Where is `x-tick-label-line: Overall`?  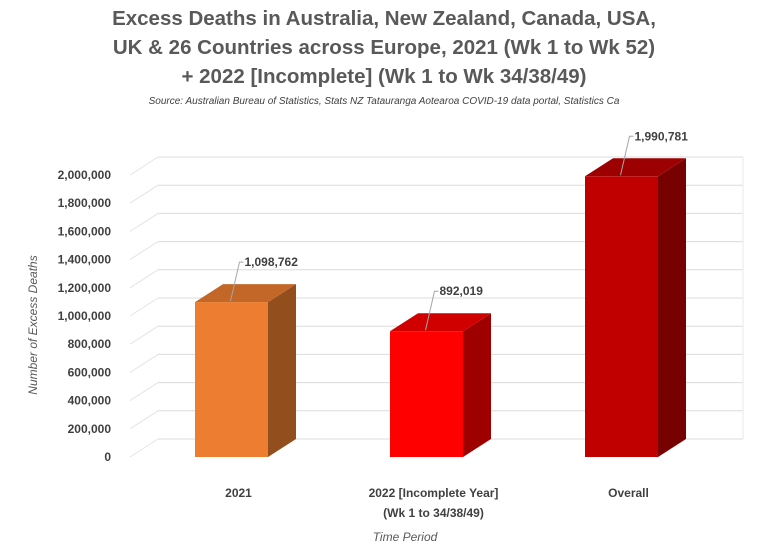 x-tick-label-line: Overall is located at coordinates (628, 493).